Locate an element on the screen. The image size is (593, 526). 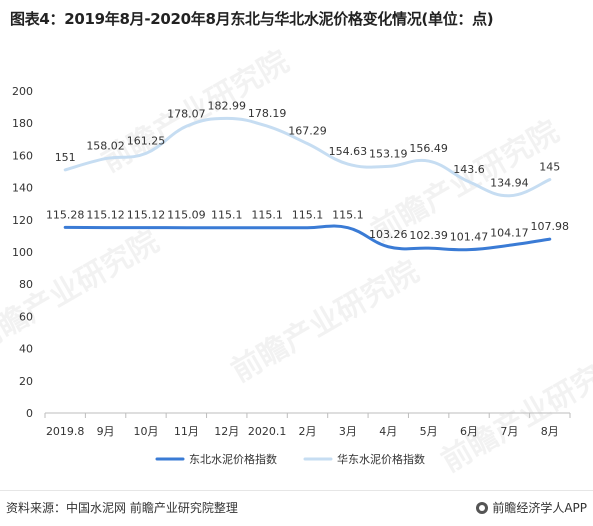
legend-label: 华东水泥价格指数 is located at coordinates (381, 459).